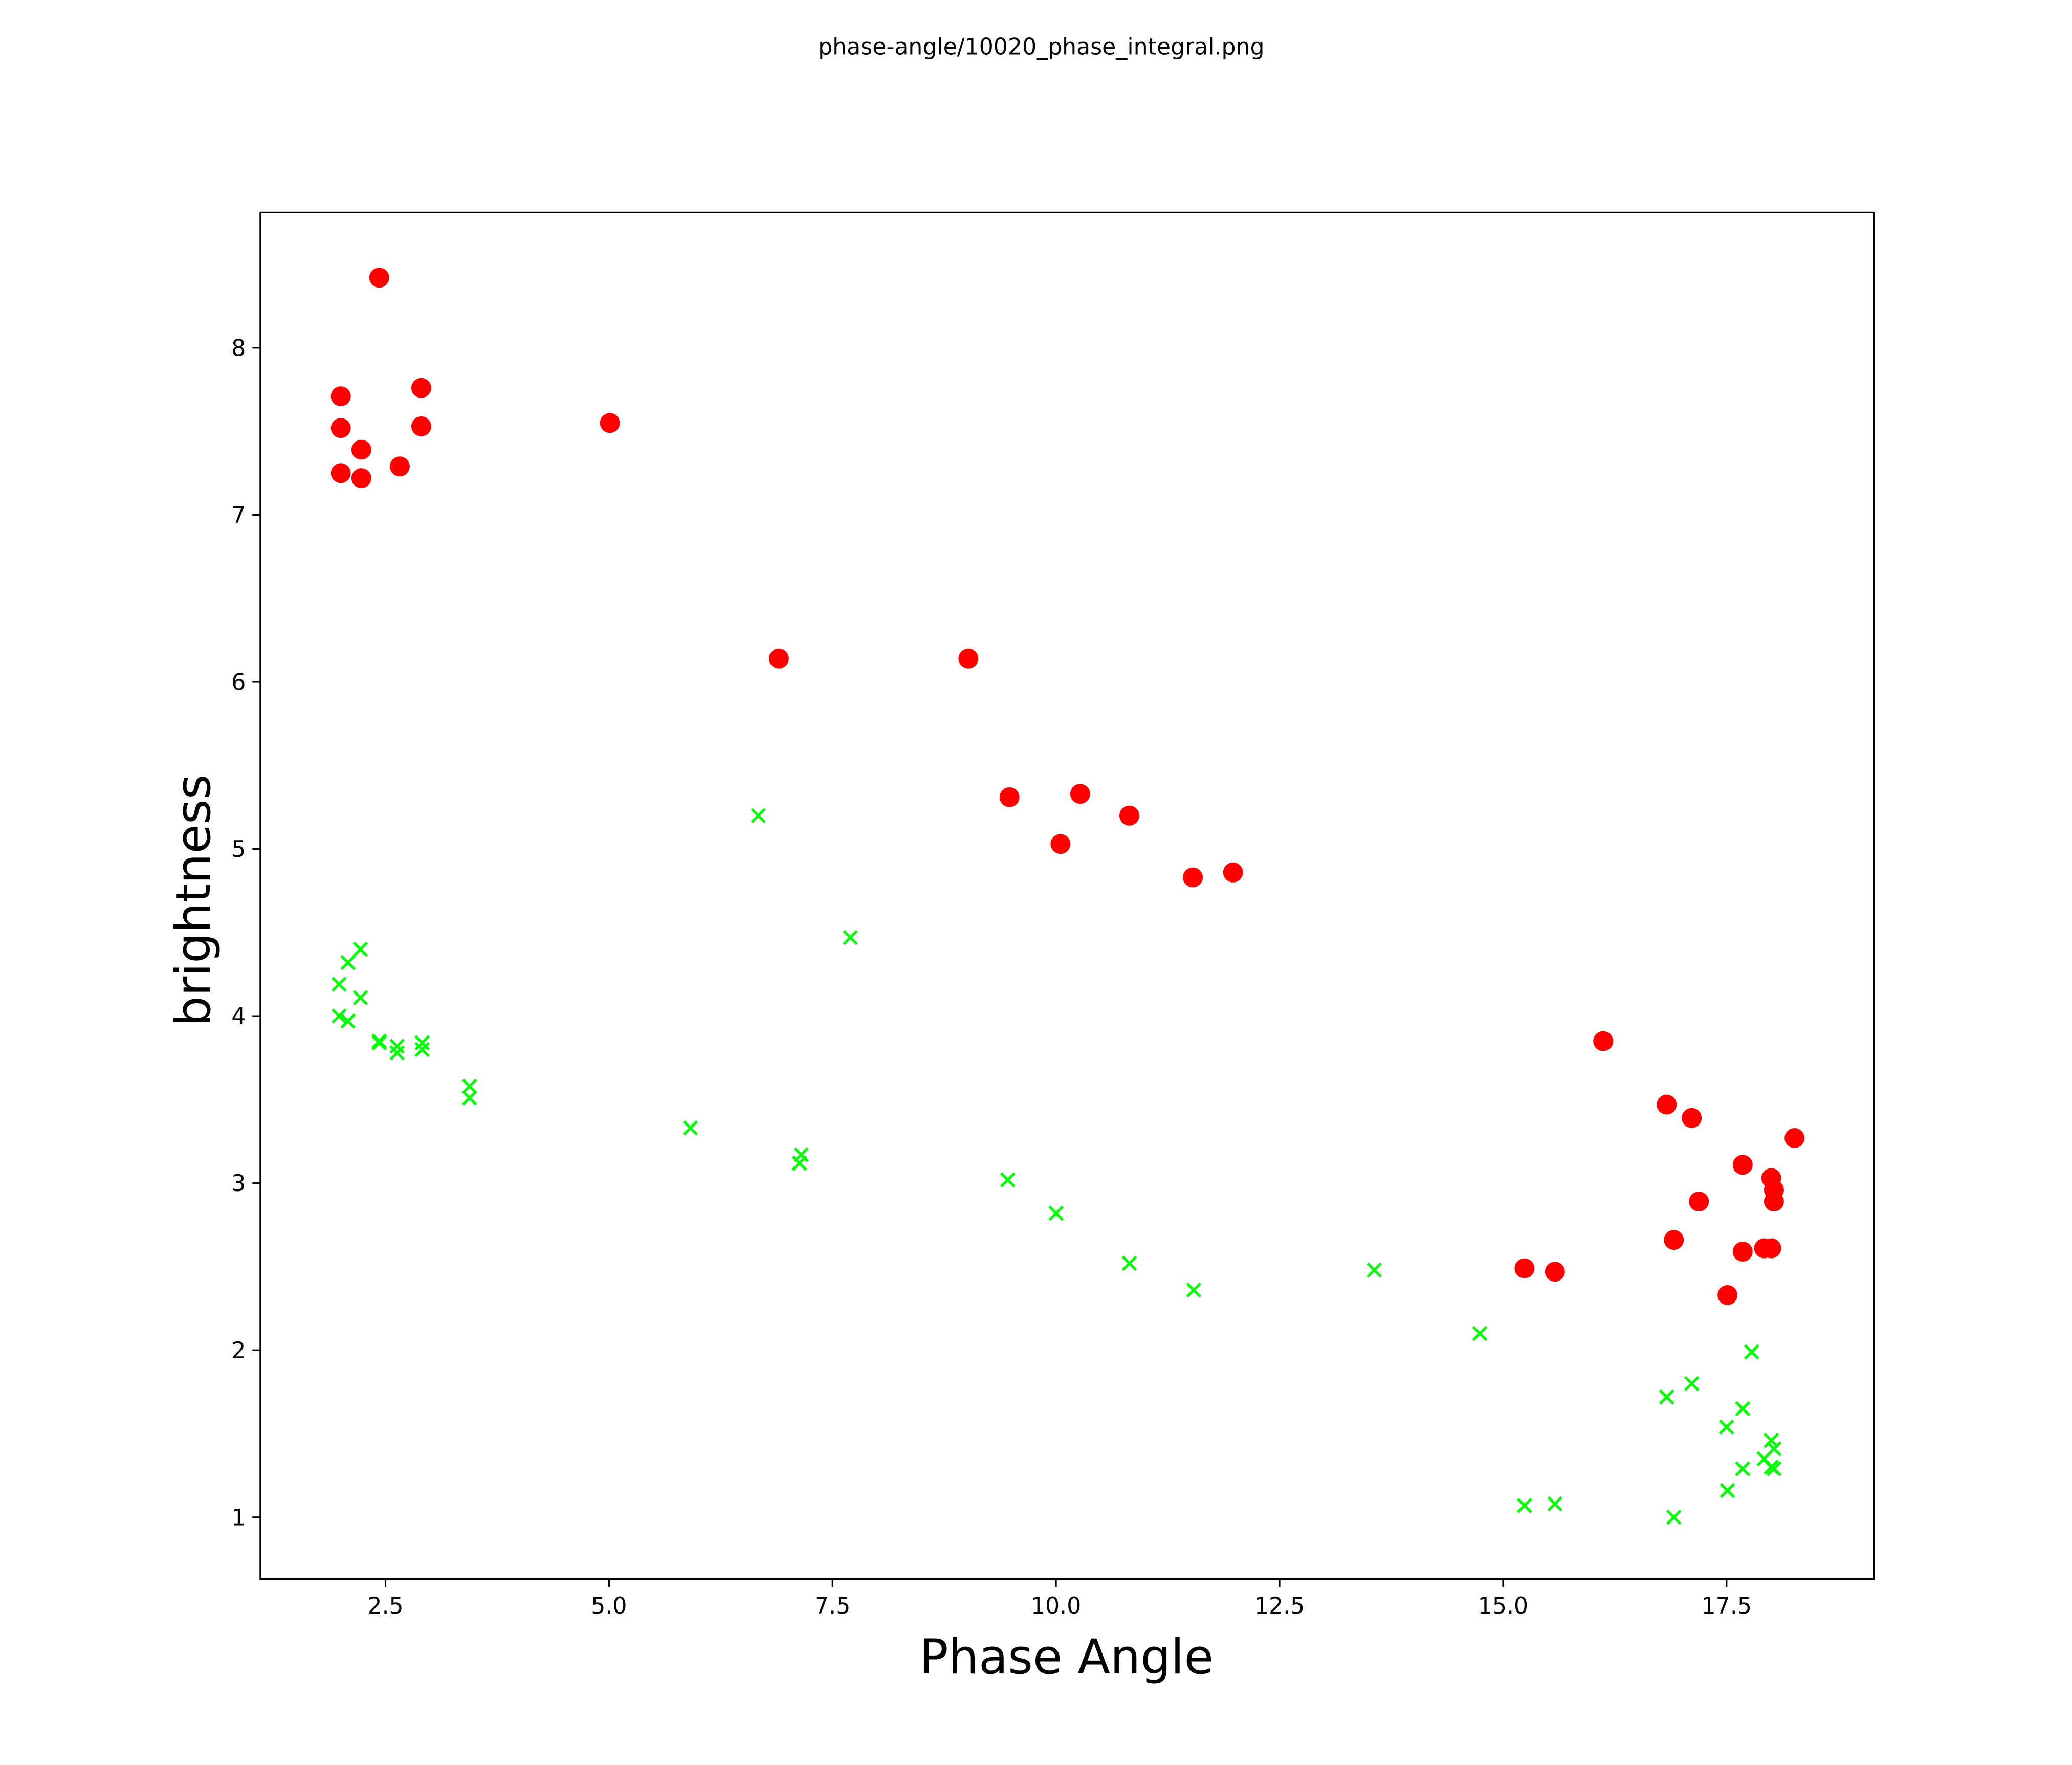 The width and height of the screenshot is (2072, 1765). Describe the element at coordinates (194, 901) in the screenshot. I see `y-axis-label: brightness` at that location.